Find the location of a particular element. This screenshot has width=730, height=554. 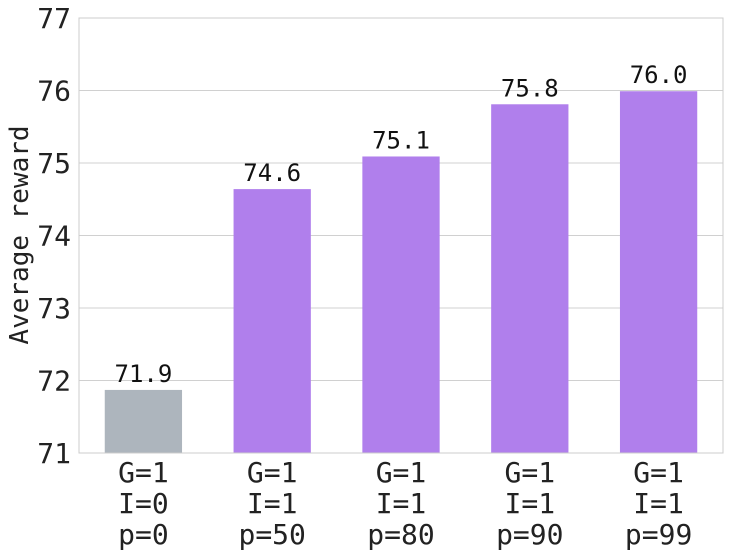

x-tick-label: p=90 is located at coordinates (529, 534).